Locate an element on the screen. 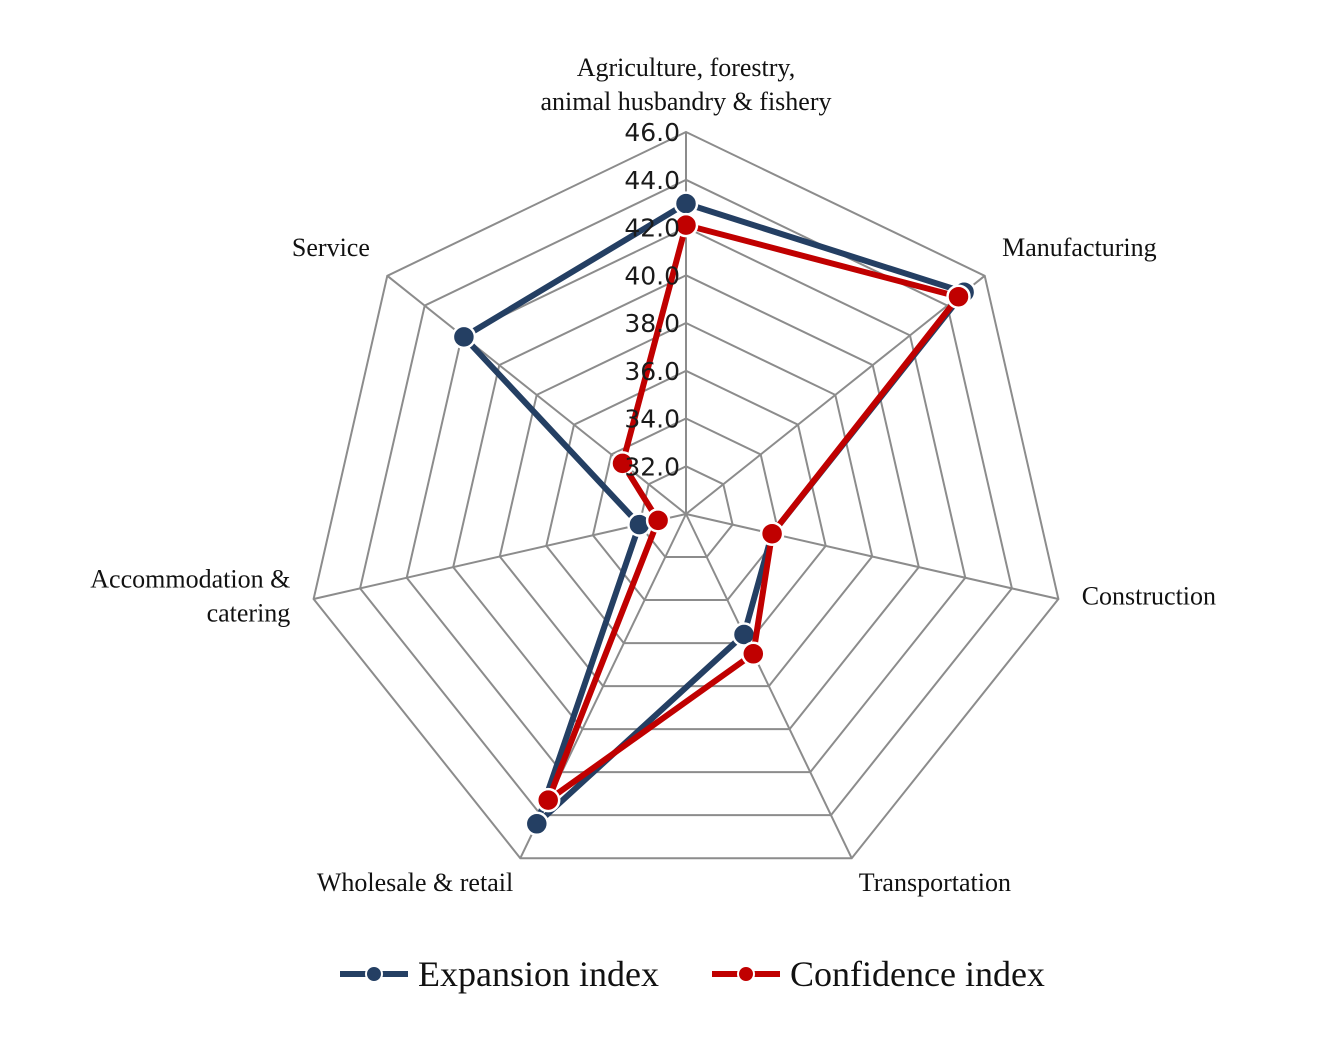 The height and width of the screenshot is (1038, 1335). category-label-line: catering is located at coordinates (249, 613).